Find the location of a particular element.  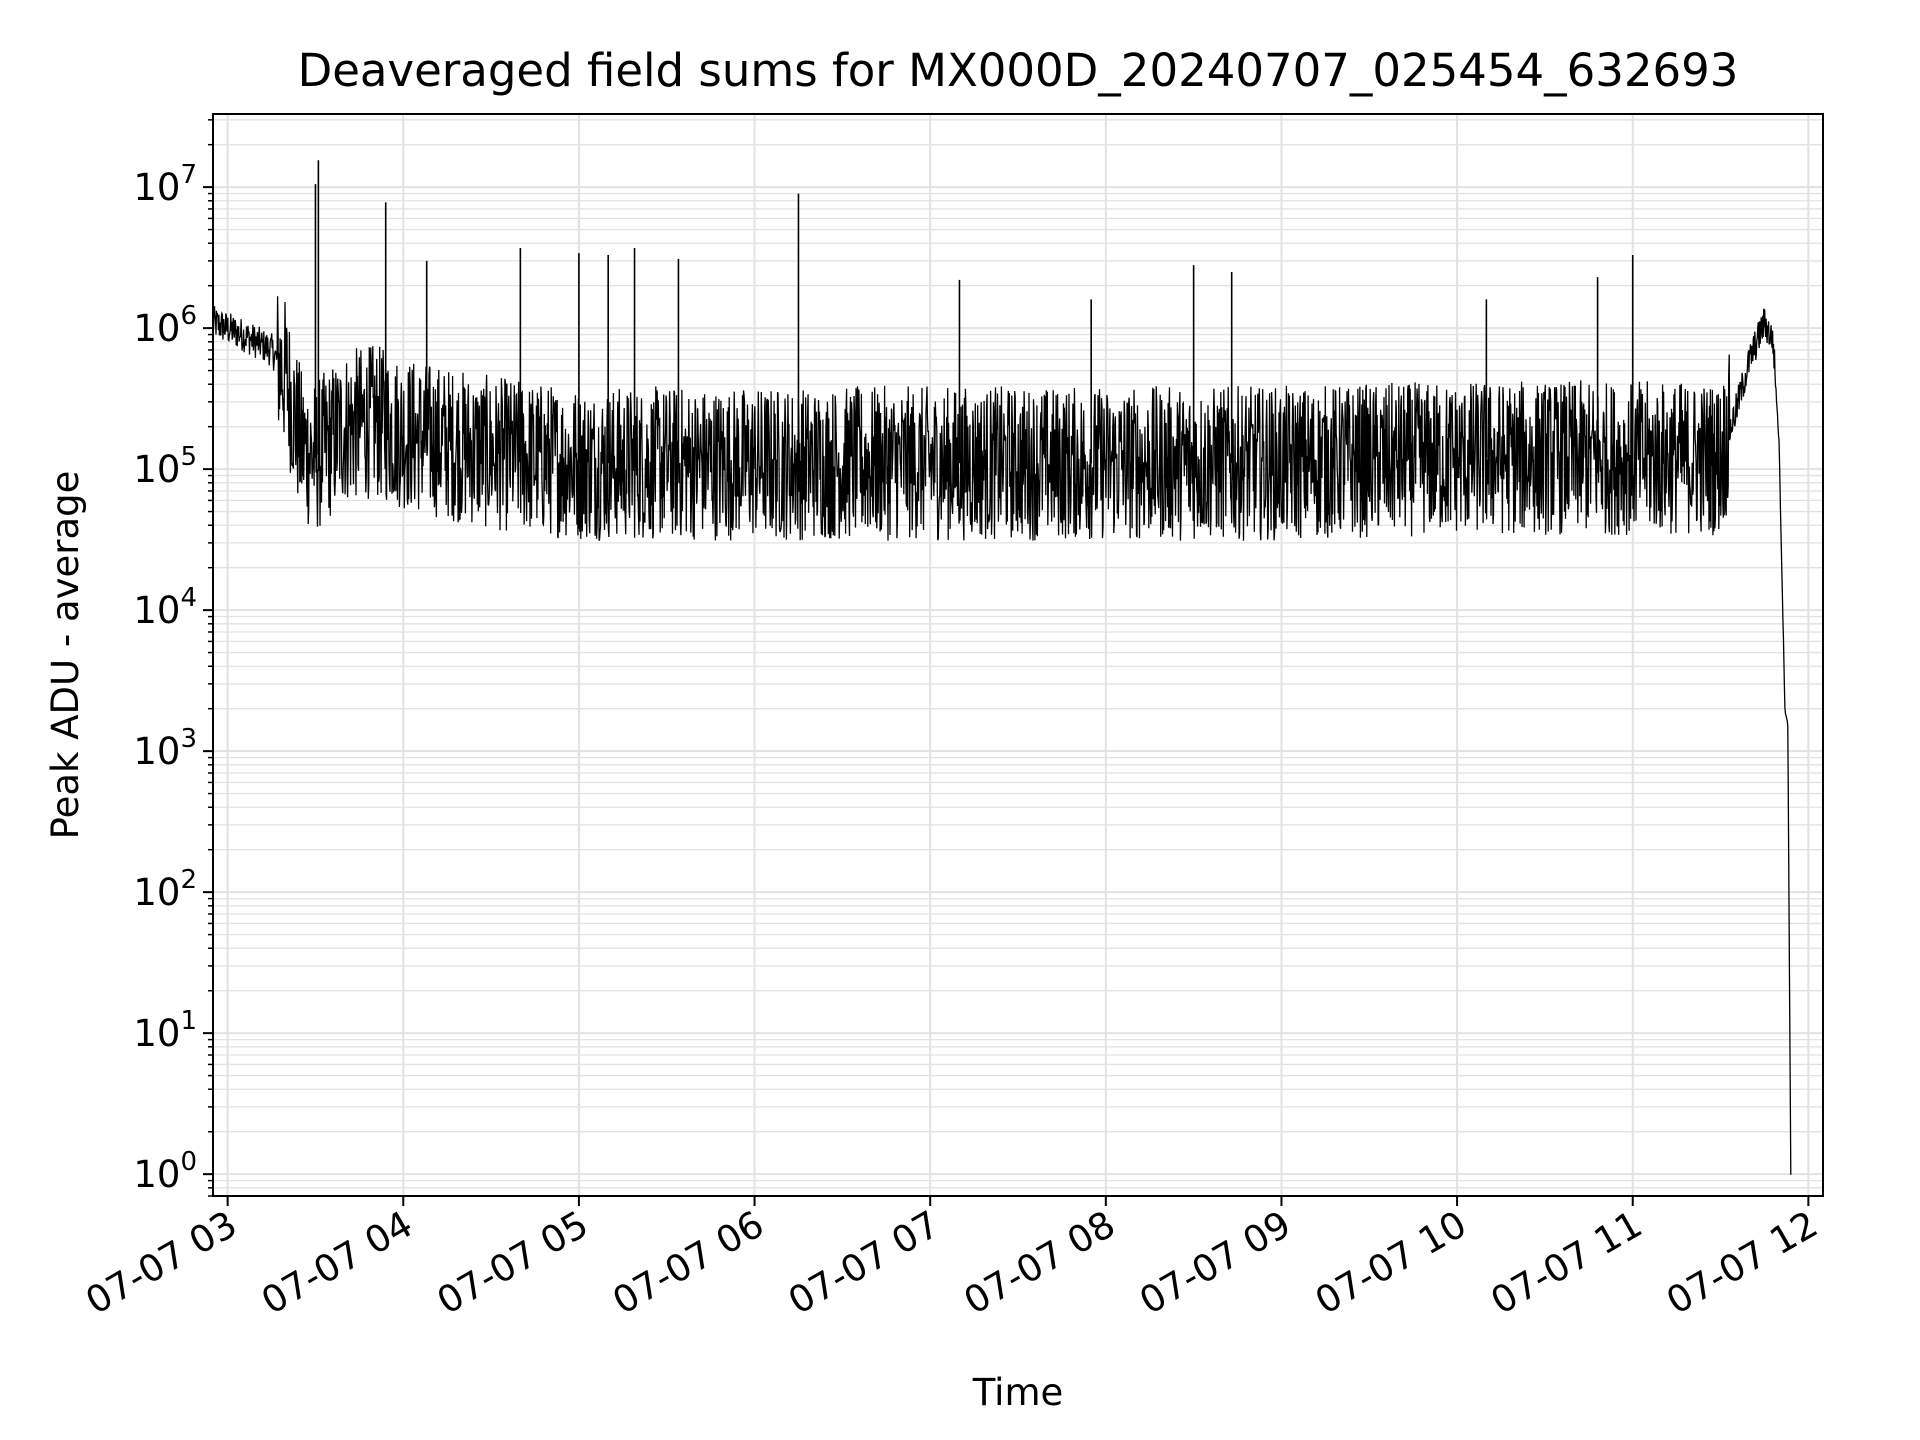

y-tick-label: 10⁴ is located at coordinates (165, 607).